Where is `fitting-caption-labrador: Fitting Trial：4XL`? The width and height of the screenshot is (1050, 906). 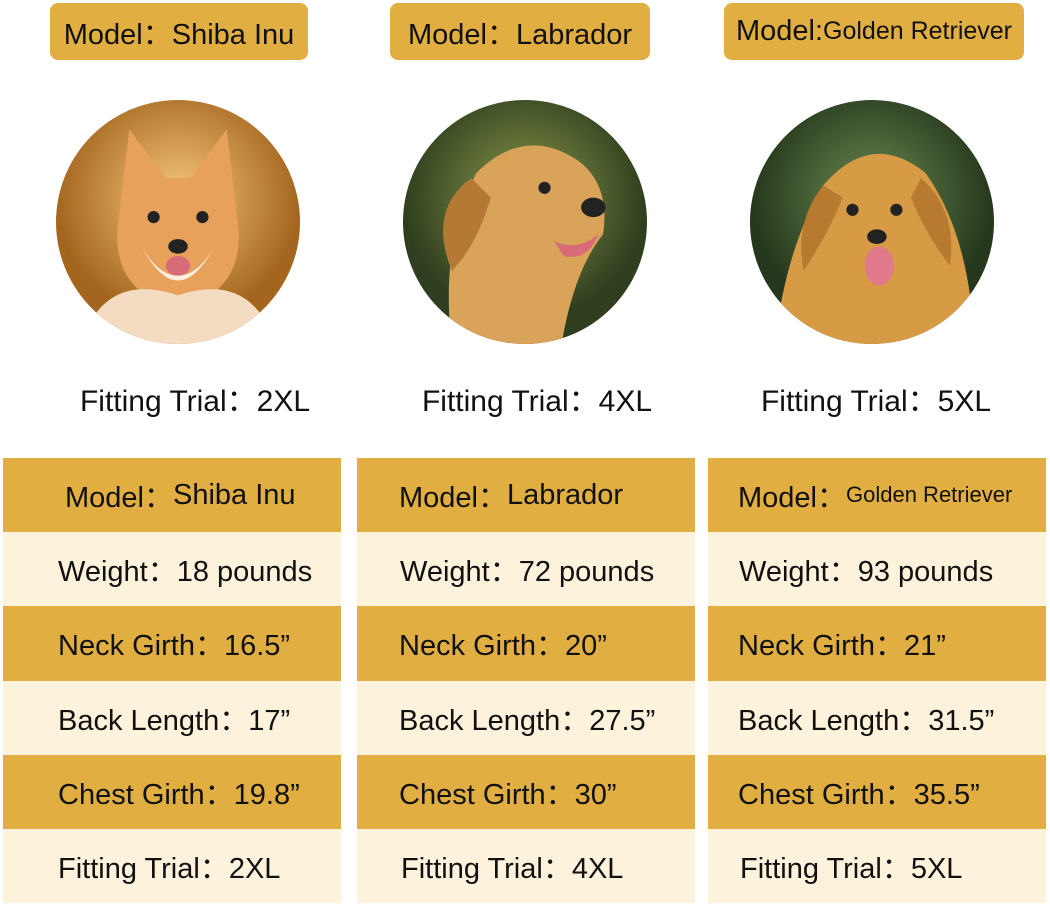
fitting-caption-labrador: Fitting Trial：4XL is located at coordinates (537, 401).